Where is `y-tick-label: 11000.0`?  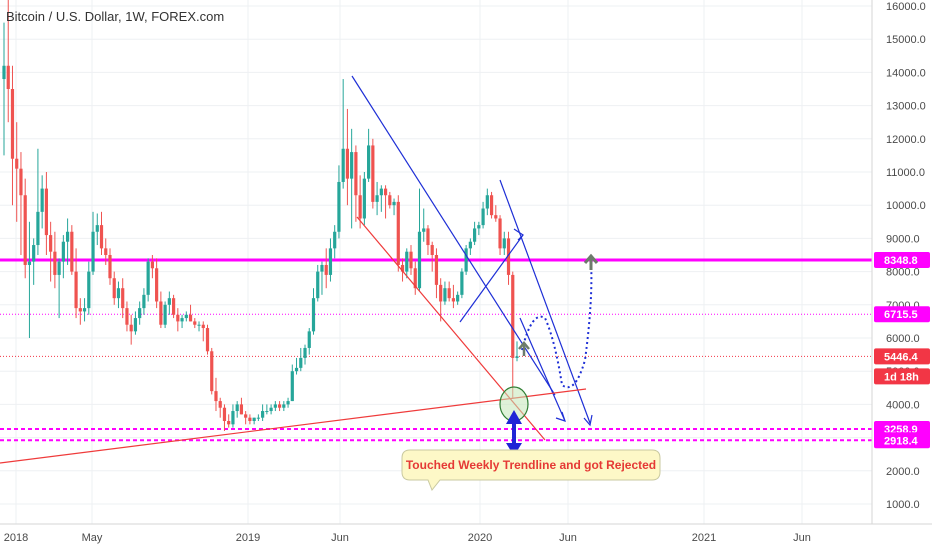
y-tick-label: 11000.0 is located at coordinates (905, 173).